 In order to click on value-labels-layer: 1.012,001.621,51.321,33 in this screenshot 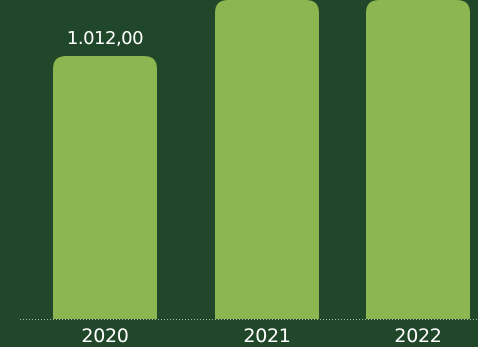, I will do `click(105, 38)`.